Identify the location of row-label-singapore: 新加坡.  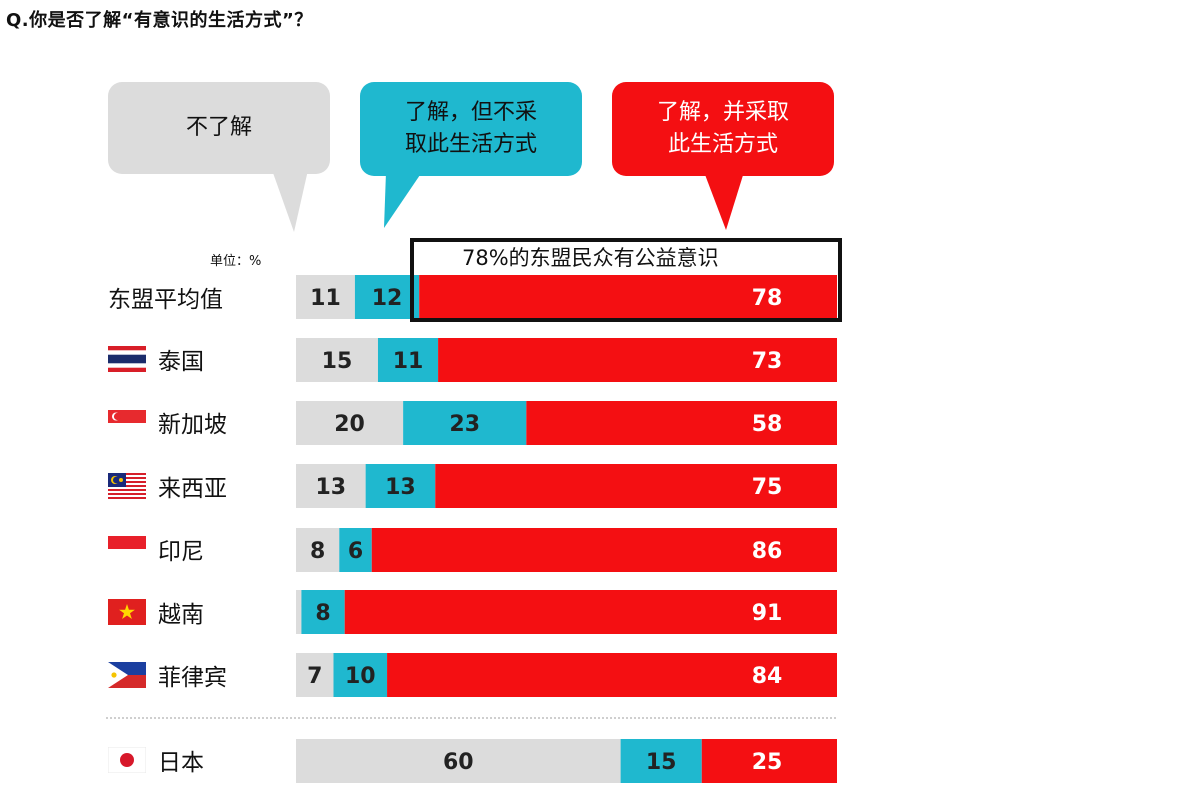
(192, 425).